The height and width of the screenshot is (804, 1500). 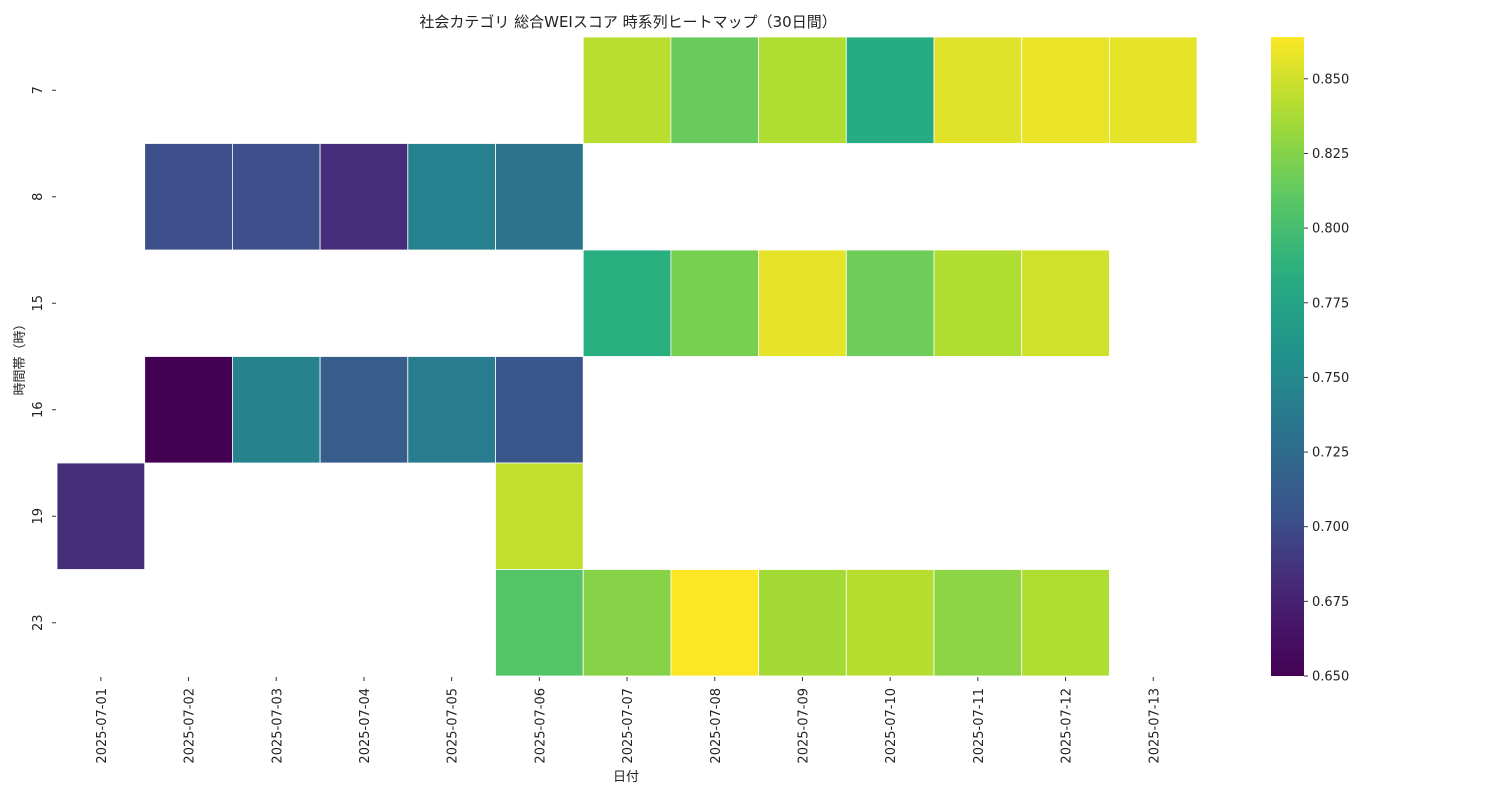 What do you see at coordinates (277, 726) in the screenshot?
I see `x-tick-label: 2025-07-03` at bounding box center [277, 726].